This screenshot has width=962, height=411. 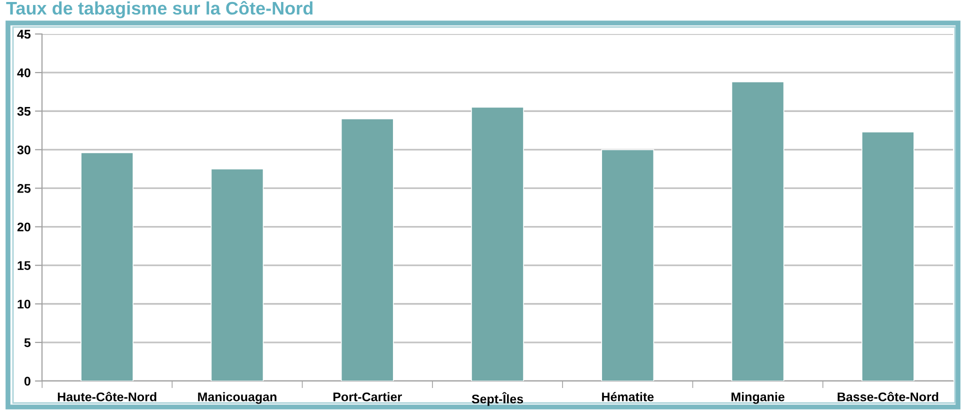 What do you see at coordinates (23, 227) in the screenshot?
I see `y-tick-label: 20` at bounding box center [23, 227].